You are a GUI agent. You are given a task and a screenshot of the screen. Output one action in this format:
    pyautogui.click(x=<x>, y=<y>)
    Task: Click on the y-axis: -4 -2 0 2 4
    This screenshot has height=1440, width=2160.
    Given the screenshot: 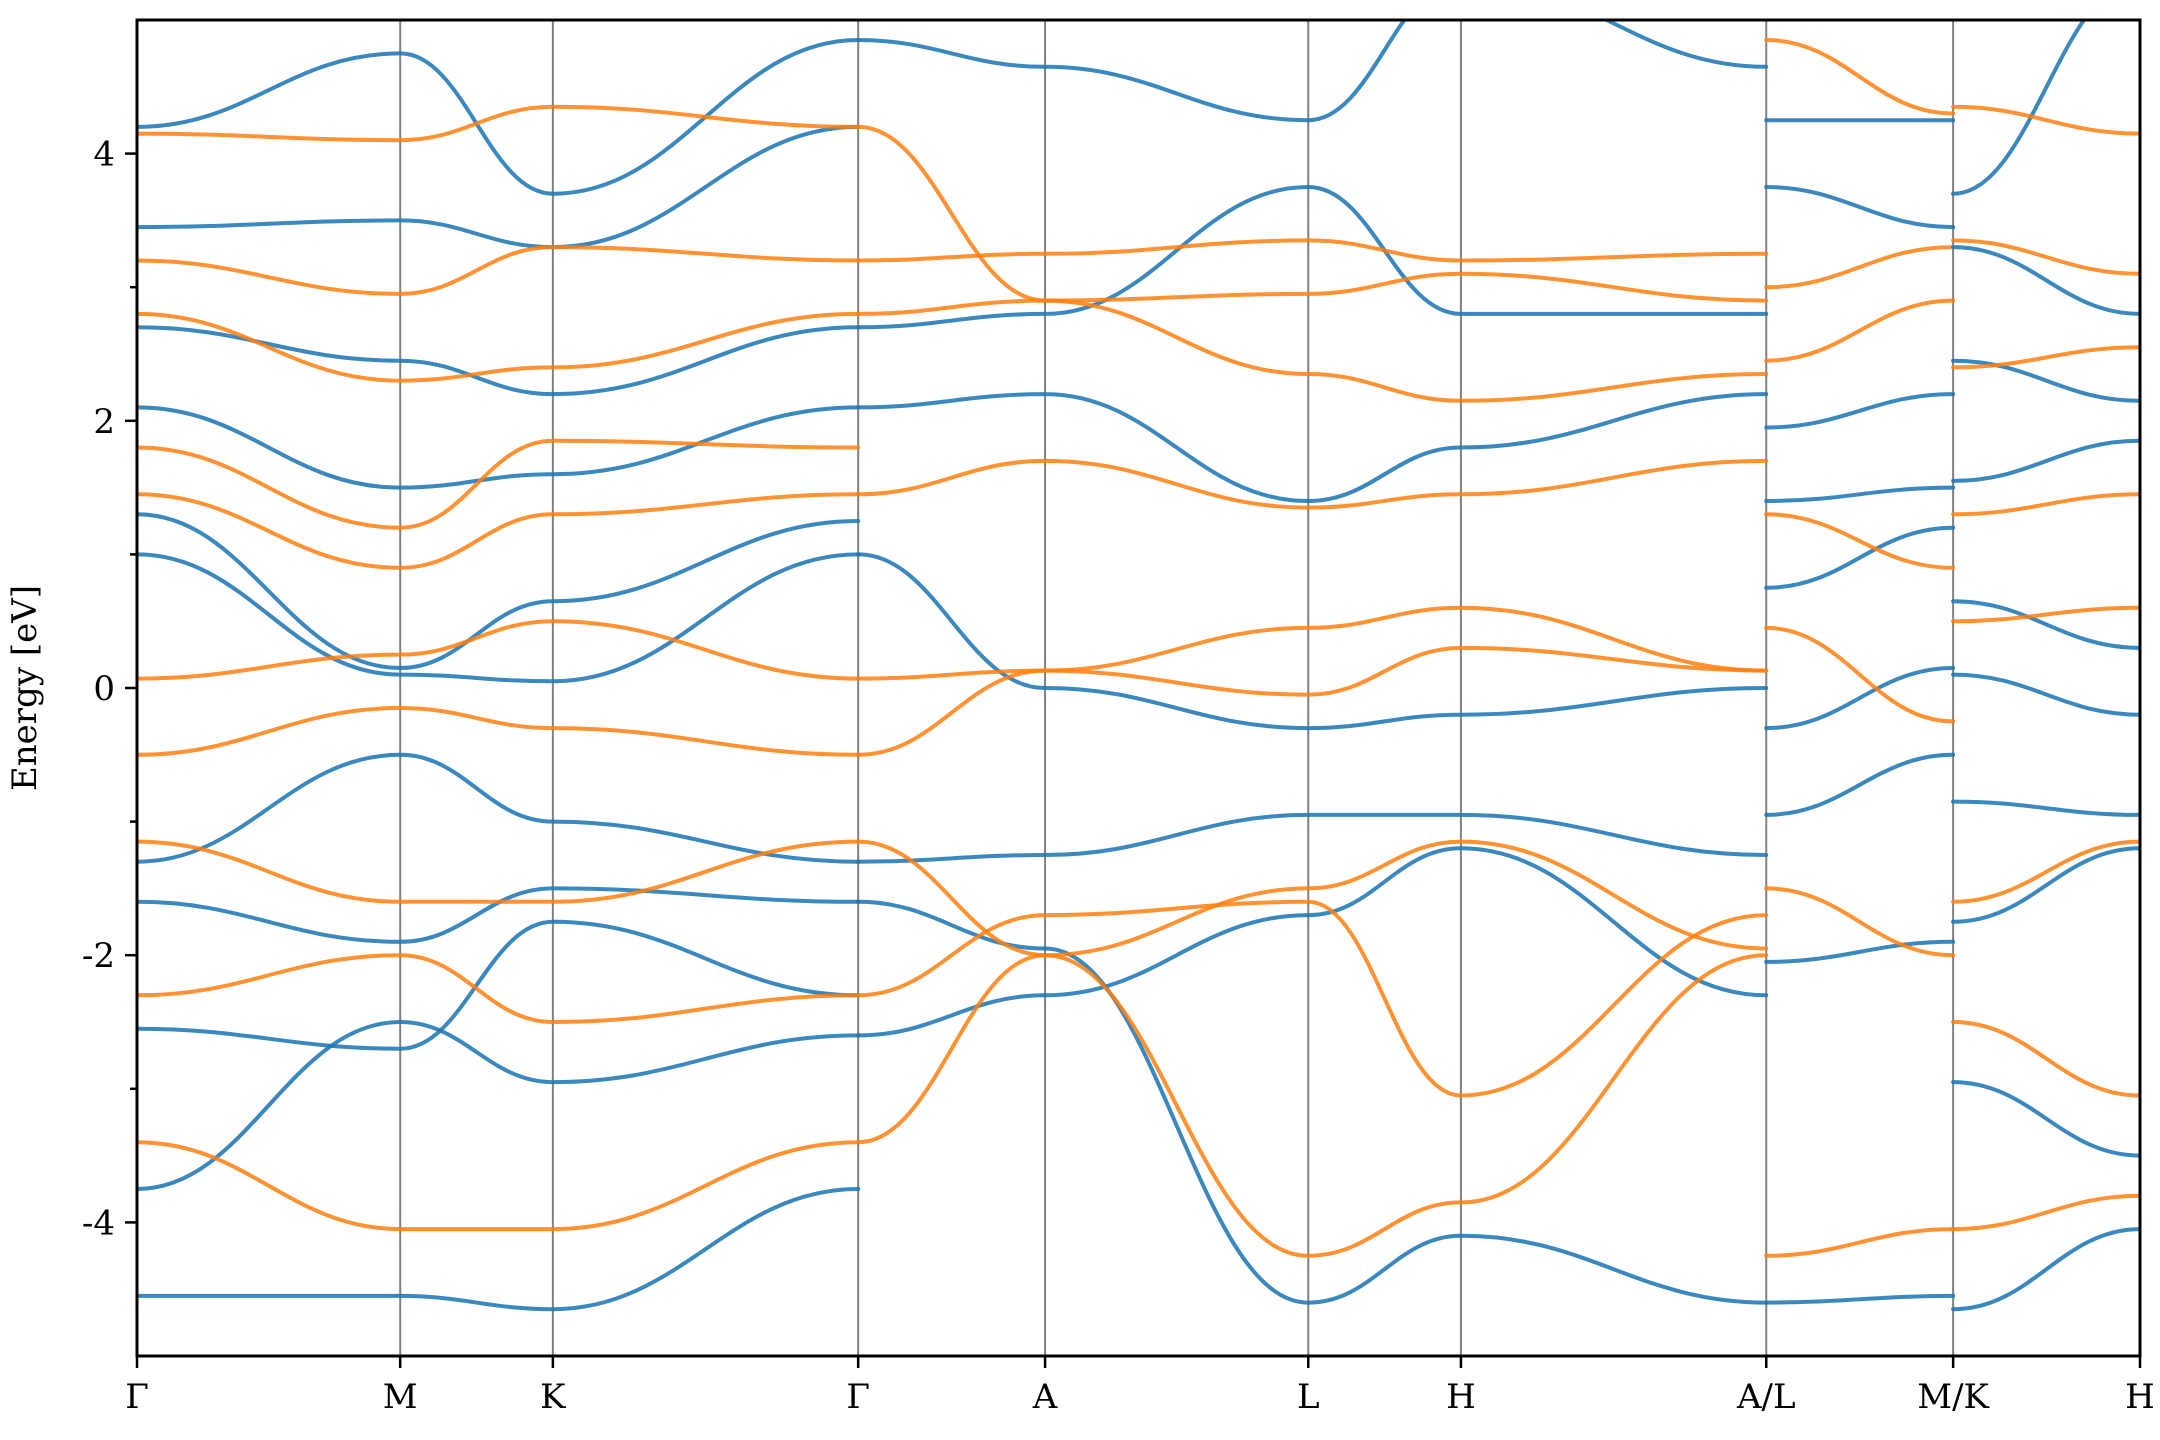 What is the action you would take?
    pyautogui.click(x=109, y=689)
    